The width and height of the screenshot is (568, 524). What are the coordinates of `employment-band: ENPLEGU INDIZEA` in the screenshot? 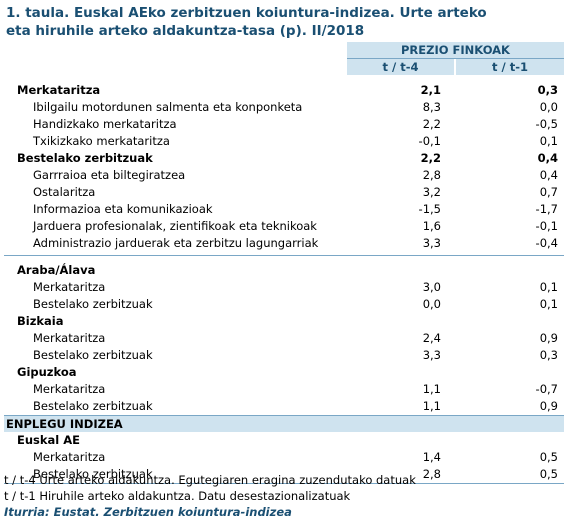 It's located at (284, 423).